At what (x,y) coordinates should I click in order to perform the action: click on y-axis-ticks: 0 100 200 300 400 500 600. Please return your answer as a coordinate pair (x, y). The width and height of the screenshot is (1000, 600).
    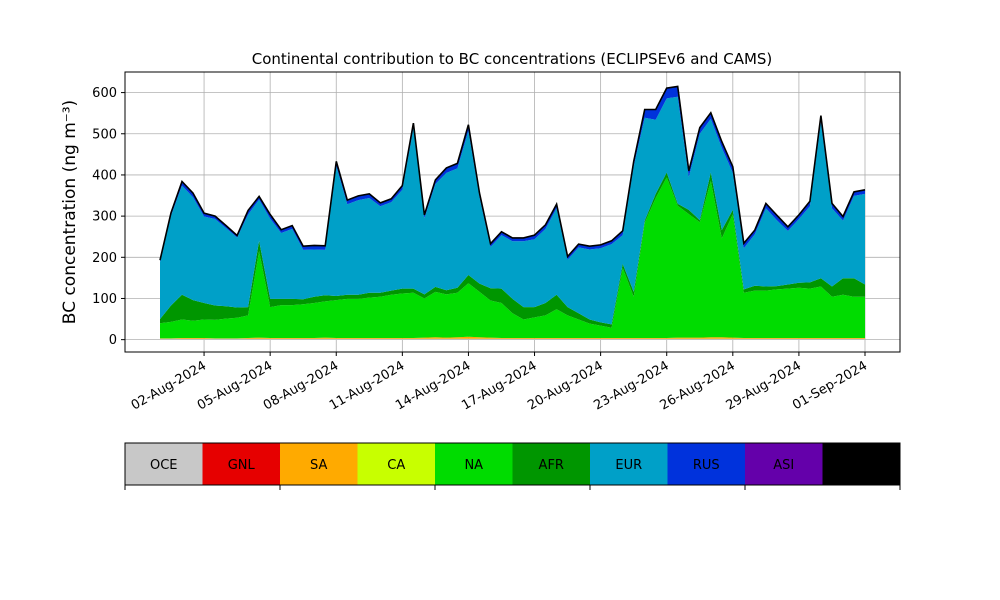
    Looking at the image, I should click on (108, 217).